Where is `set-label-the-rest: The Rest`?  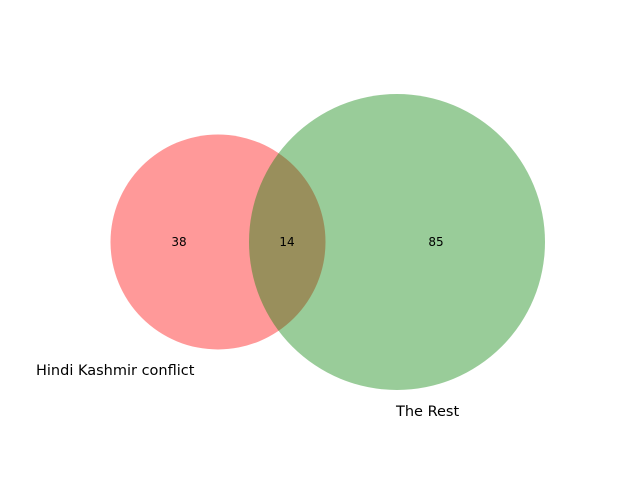
set-label-the-rest: The Rest is located at coordinates (427, 412).